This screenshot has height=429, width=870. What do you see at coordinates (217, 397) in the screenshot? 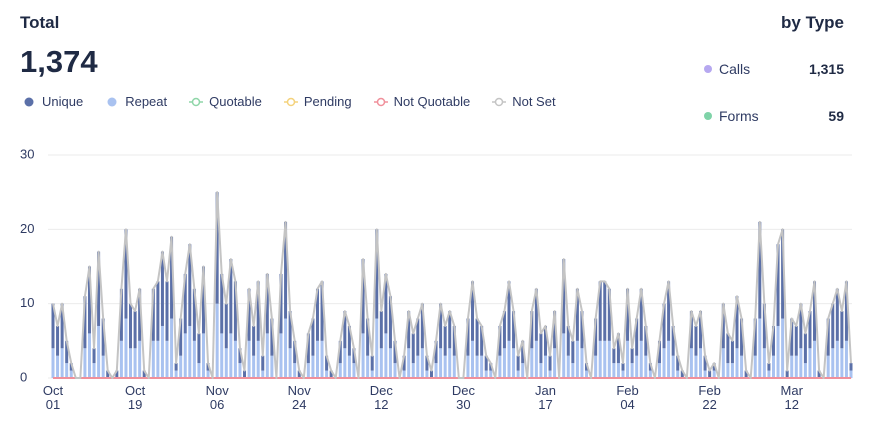
I see `x-tick-label: Nov 06` at bounding box center [217, 397].